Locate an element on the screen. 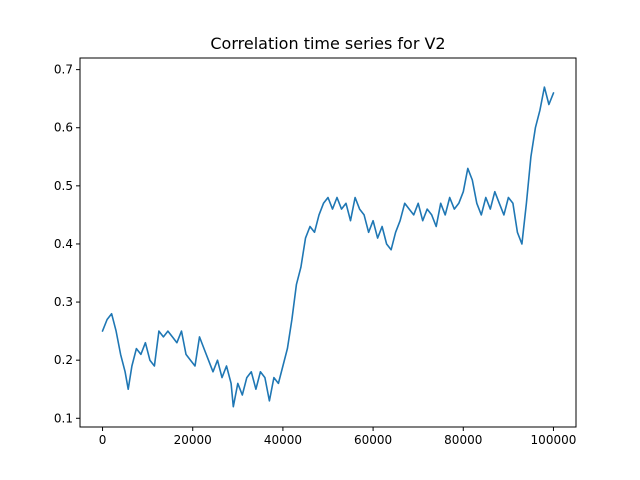 The height and width of the screenshot is (480, 640). x-tick-label: 80000 is located at coordinates (463, 440).